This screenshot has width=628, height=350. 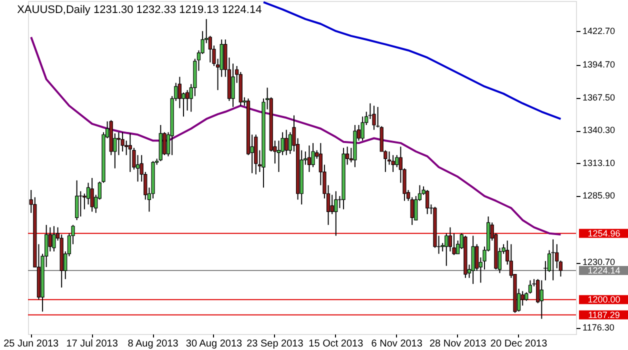 I want to click on y-tick-label: 1230.70, so click(x=599, y=262).